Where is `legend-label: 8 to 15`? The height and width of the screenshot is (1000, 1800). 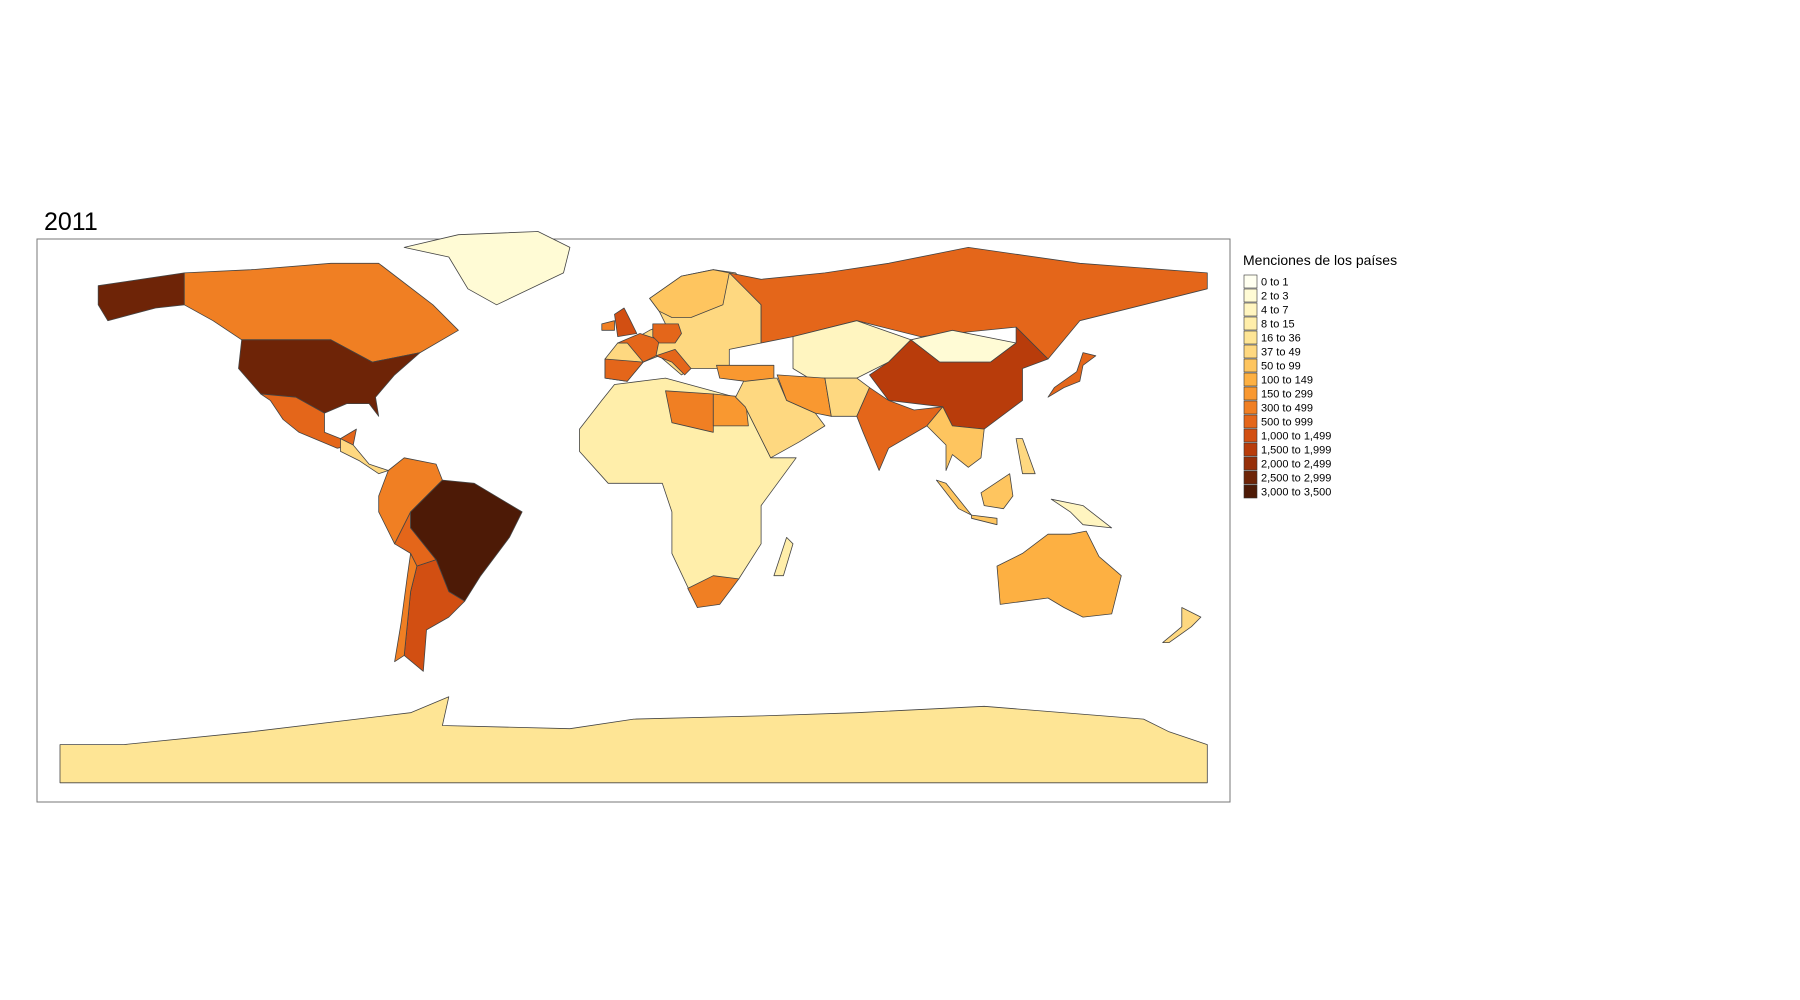 legend-label: 8 to 15 is located at coordinates (1278, 325).